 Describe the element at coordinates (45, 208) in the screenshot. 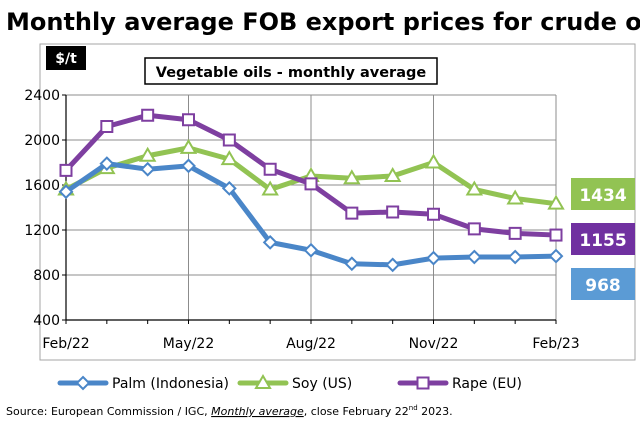

I see `y-axis: 400 800 1200 1600 2000 2400` at that location.